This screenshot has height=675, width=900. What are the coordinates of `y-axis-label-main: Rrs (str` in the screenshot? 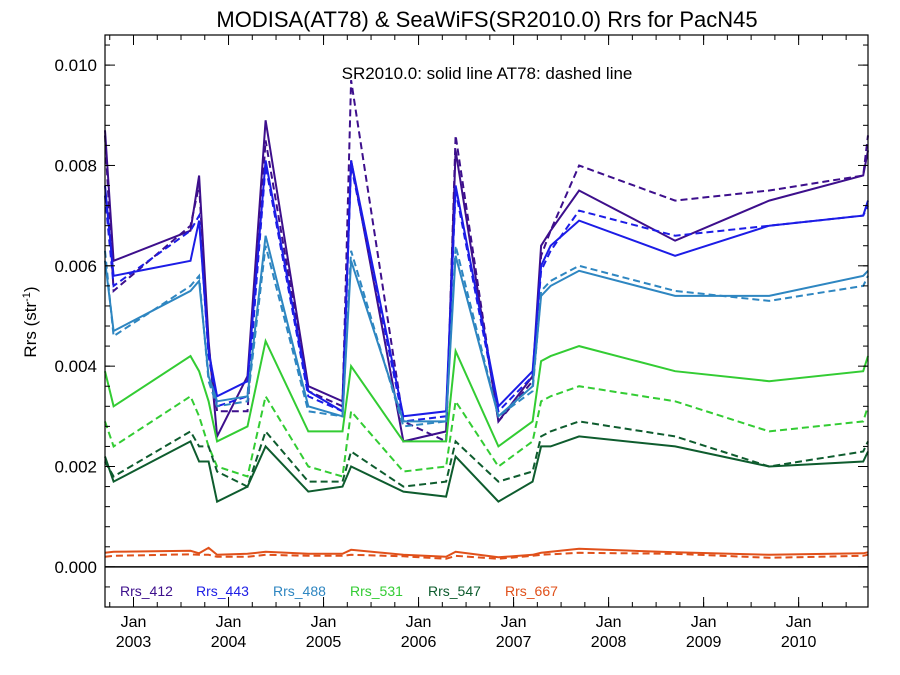 It's located at (30, 330).